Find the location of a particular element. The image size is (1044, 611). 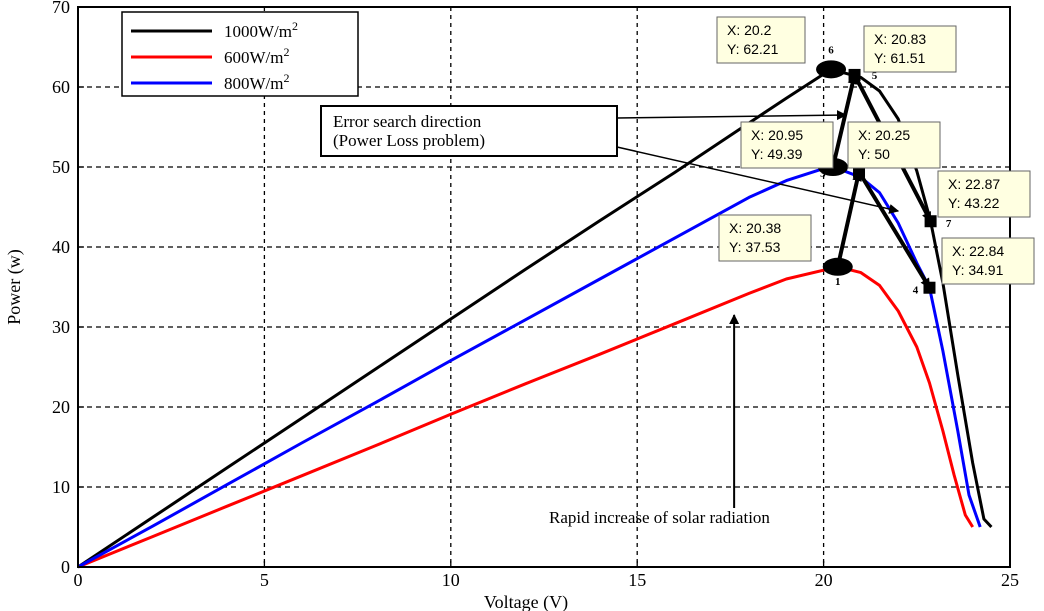

x-tick-label: 15 is located at coordinates (637, 580).